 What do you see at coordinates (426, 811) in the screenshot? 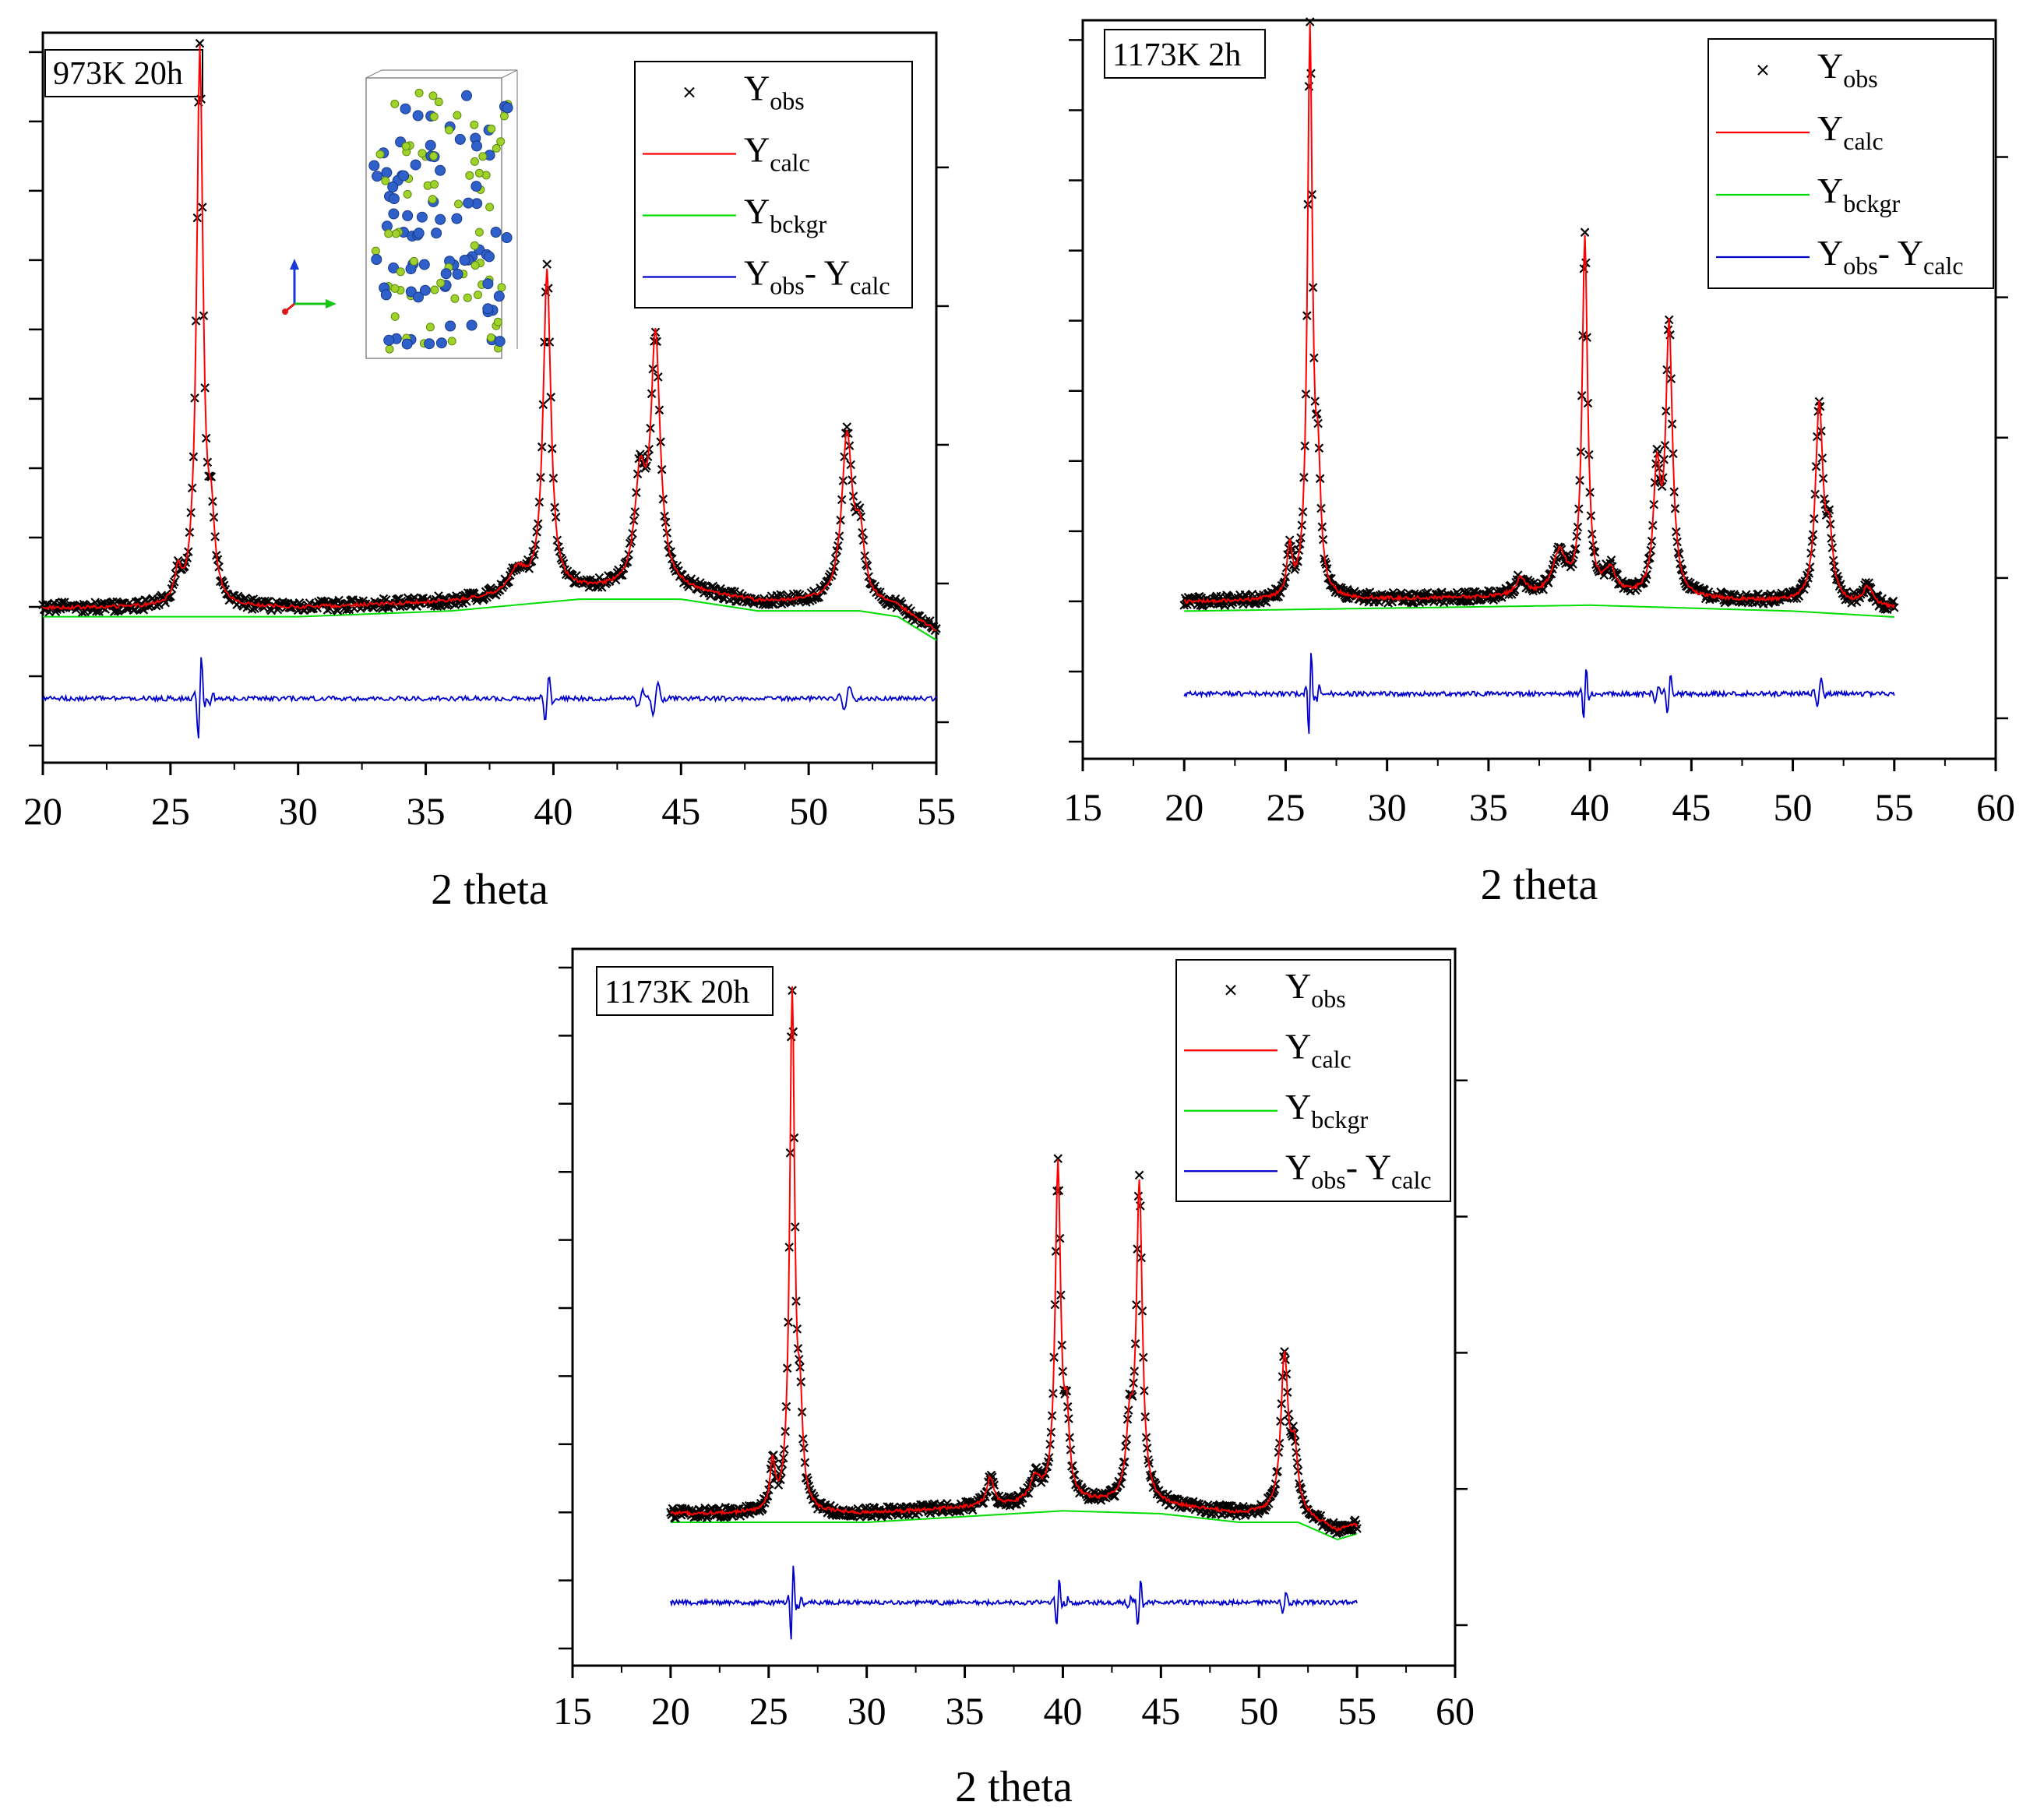
I see `x-tick-label: 35` at bounding box center [426, 811].